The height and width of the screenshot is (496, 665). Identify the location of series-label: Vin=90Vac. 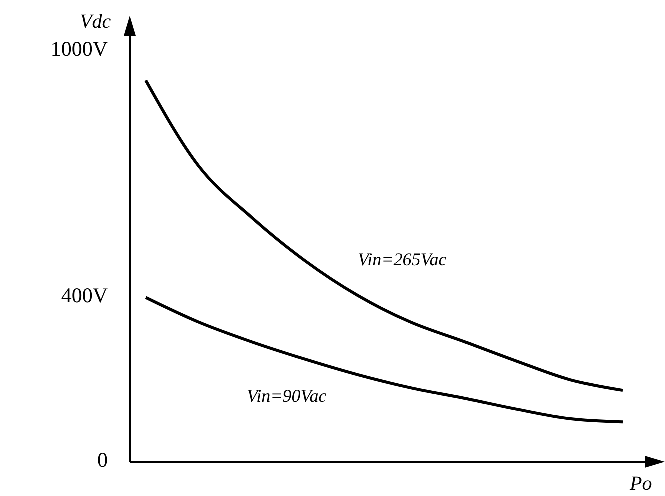
(287, 396).